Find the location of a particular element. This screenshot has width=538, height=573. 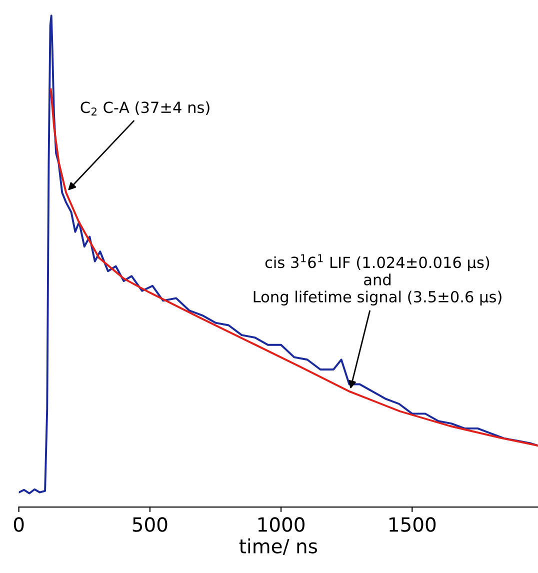

x-tick-label: 500 is located at coordinates (150, 524).